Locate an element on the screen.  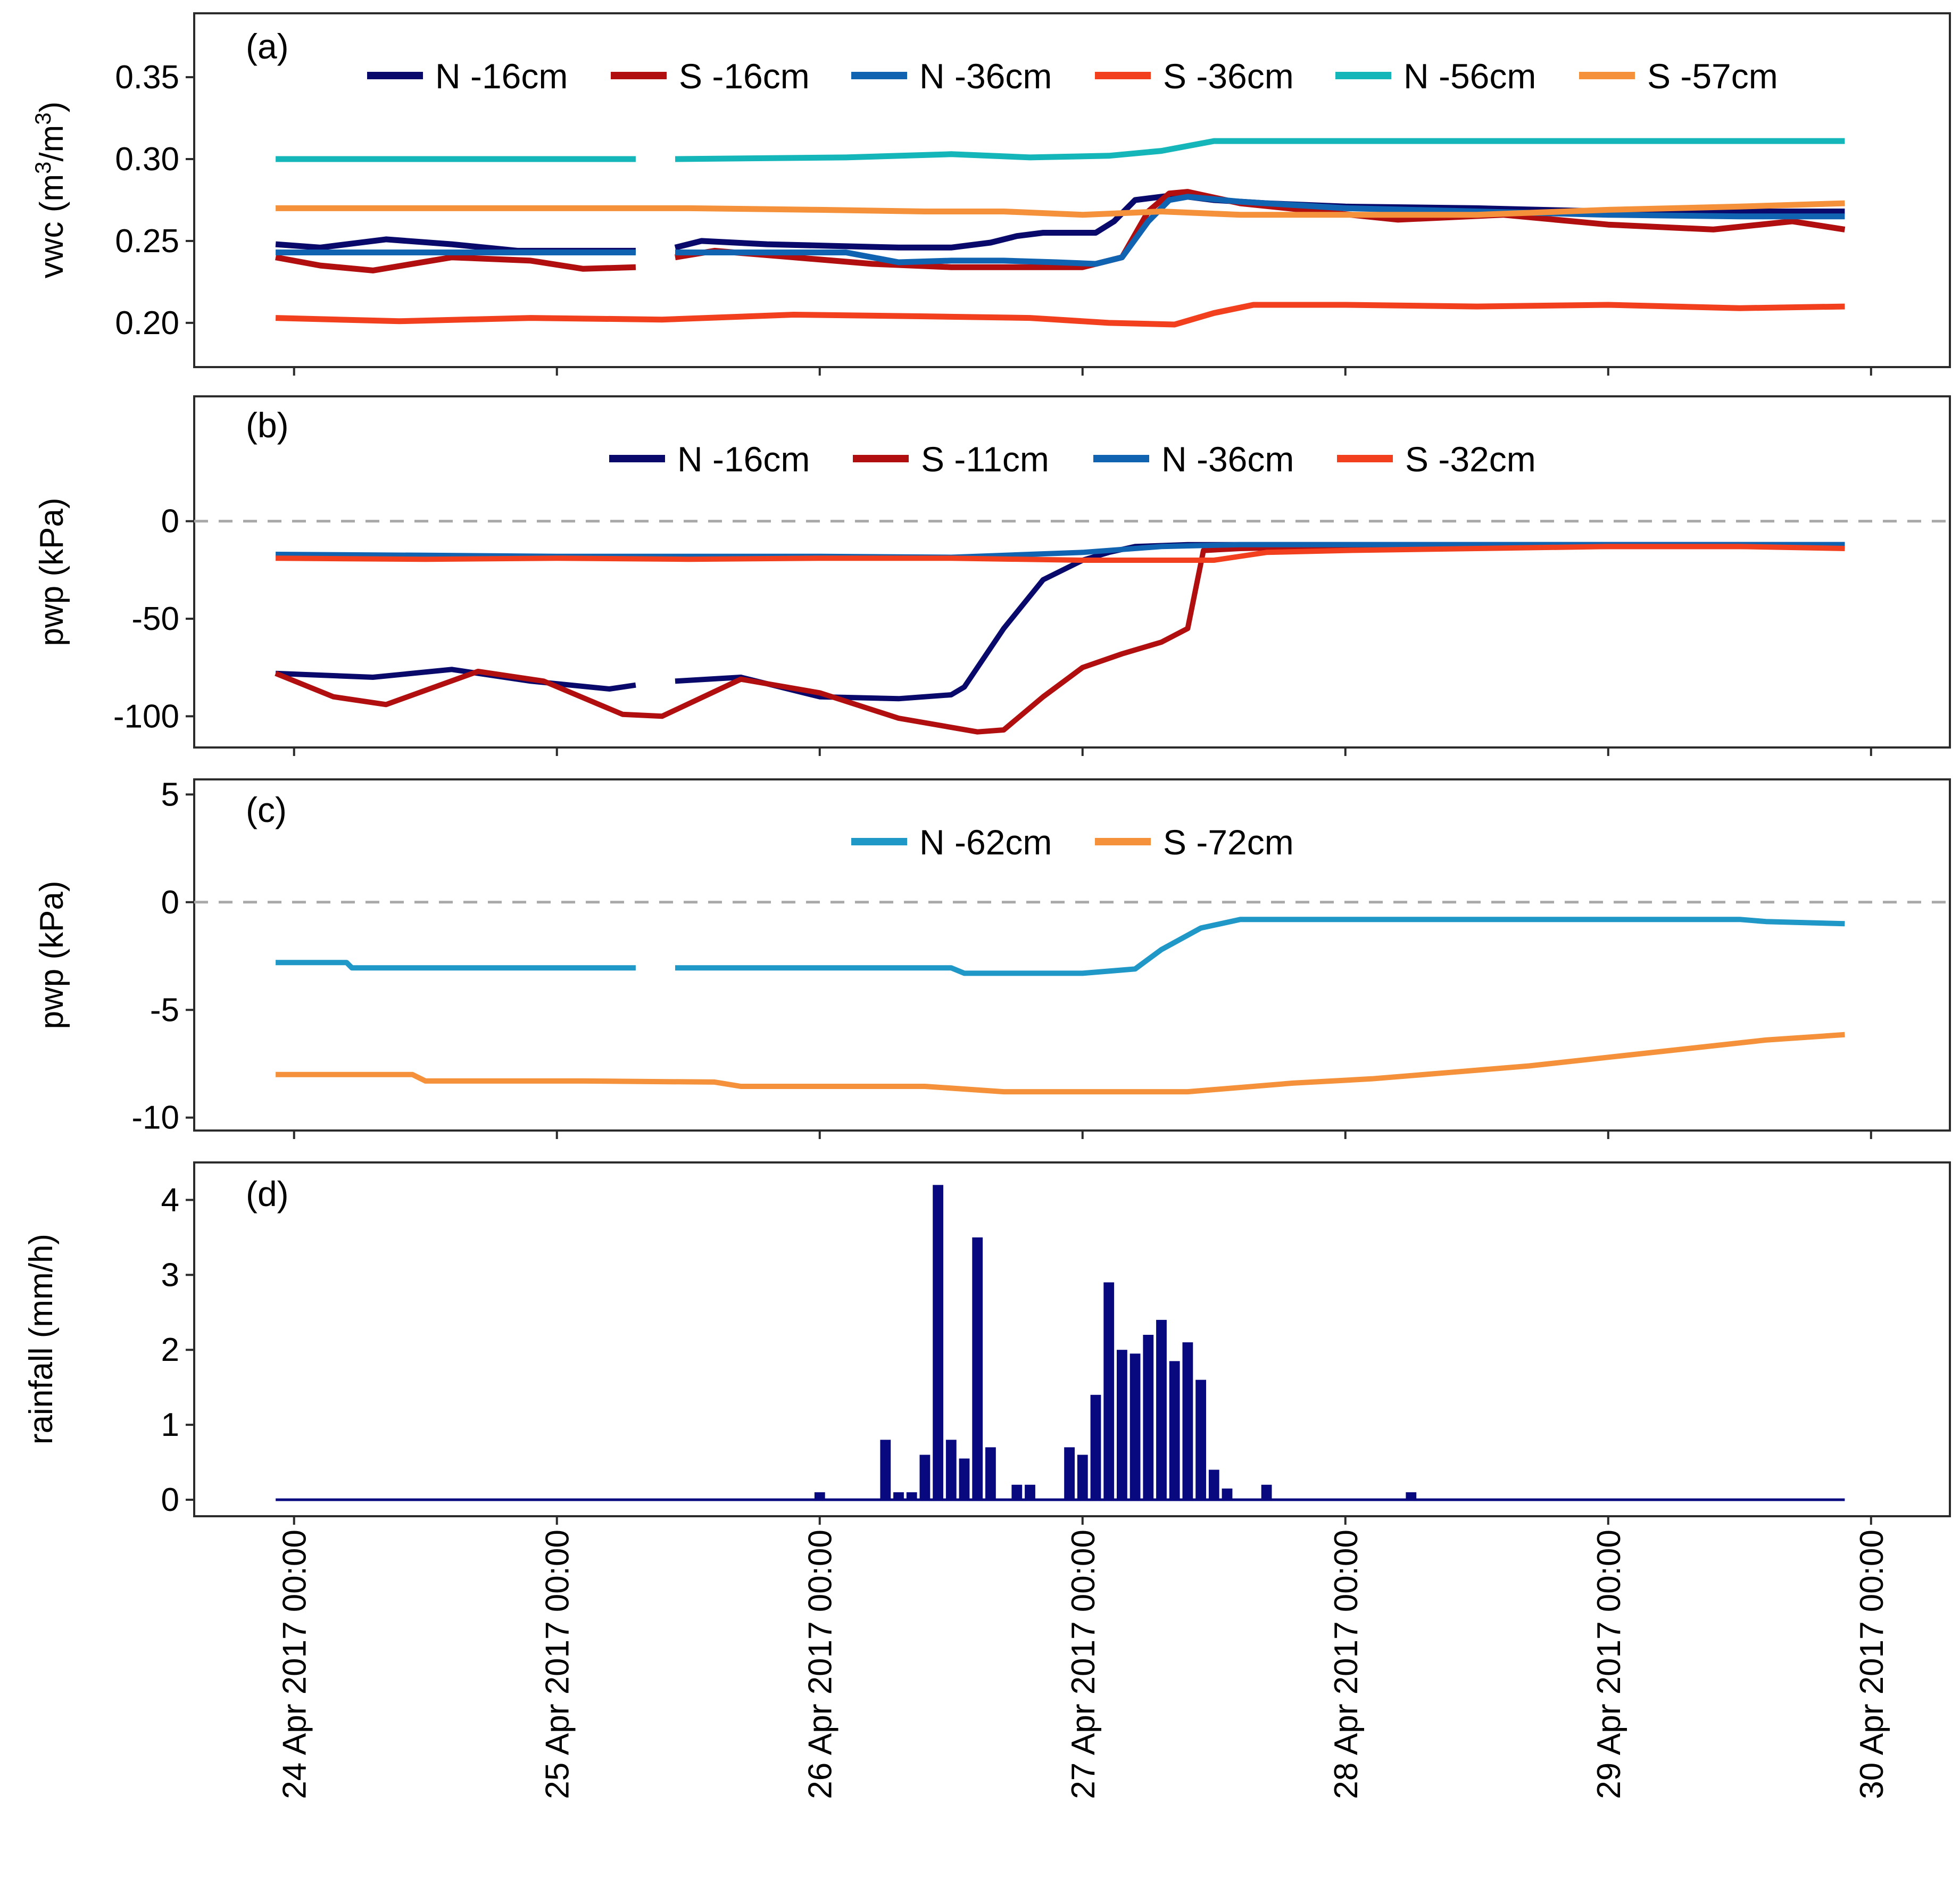
legend-b-label-0: N -16cm is located at coordinates (743, 459).